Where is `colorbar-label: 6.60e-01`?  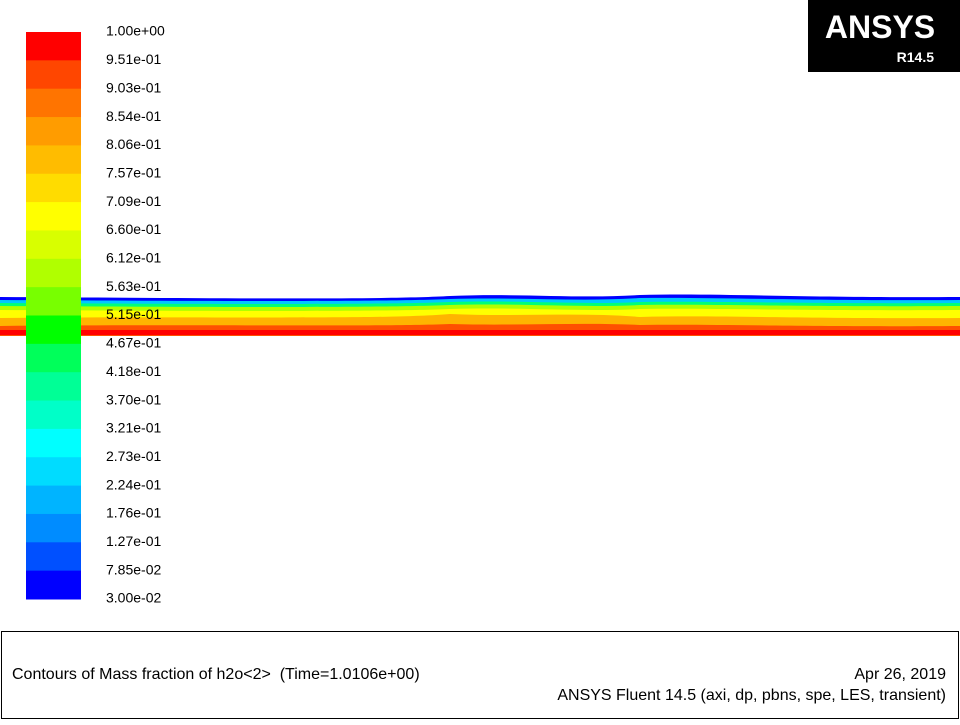
colorbar-label: 6.60e-01 is located at coordinates (133, 229).